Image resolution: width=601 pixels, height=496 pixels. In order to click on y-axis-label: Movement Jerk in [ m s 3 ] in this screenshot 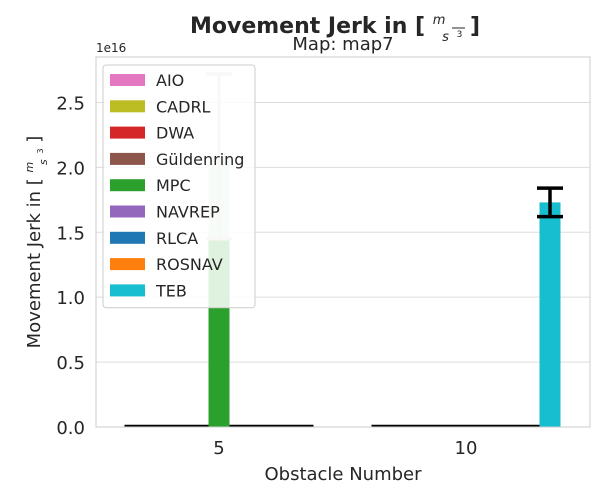, I will do `click(34, 242)`.